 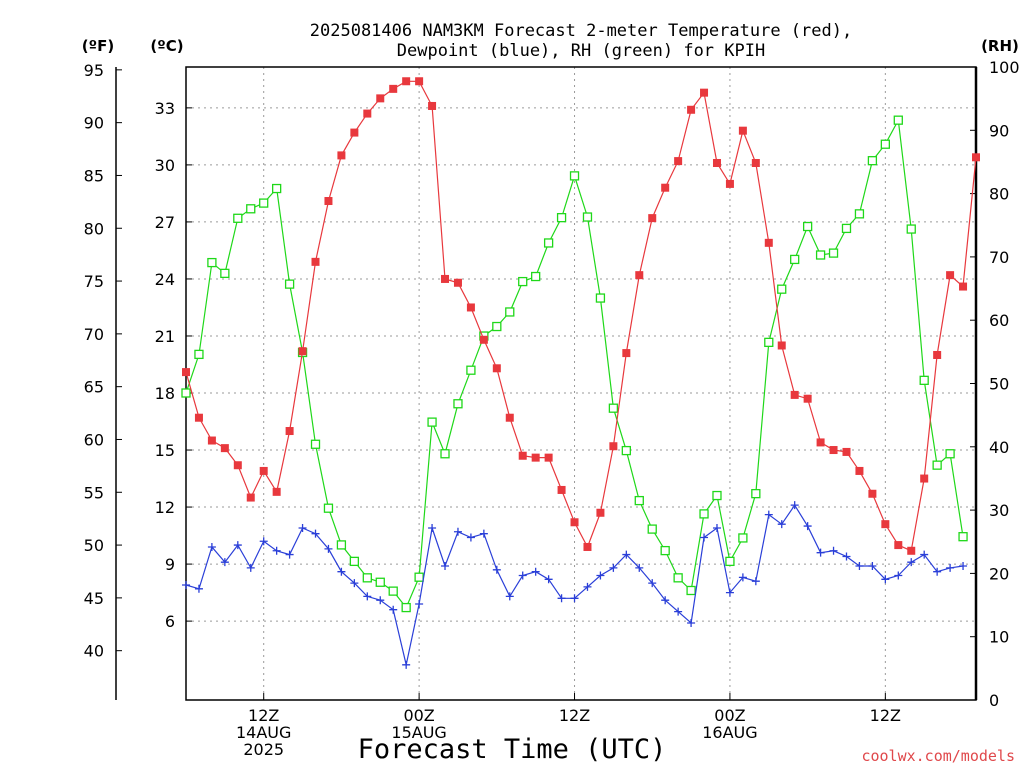 I want to click on celsius-tick-label-0: 6, so click(x=170, y=621).